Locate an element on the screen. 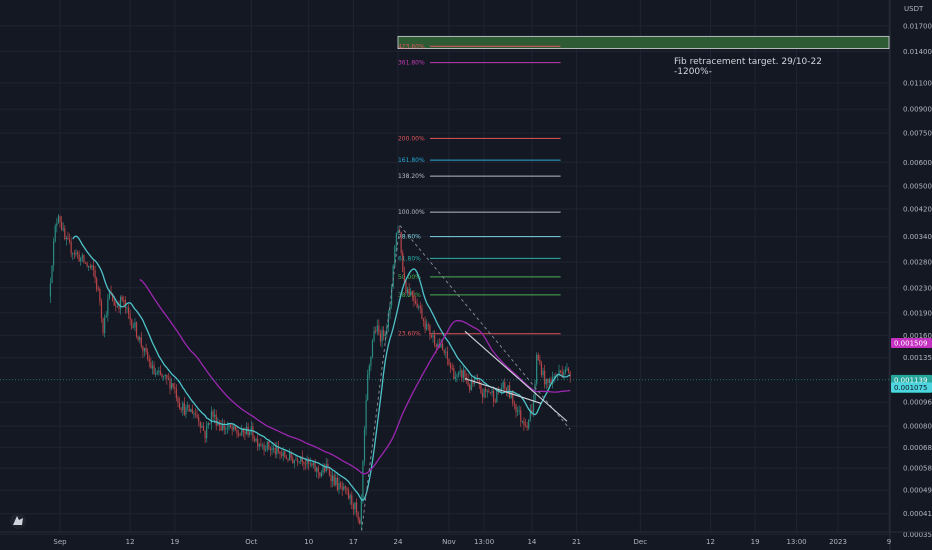 Image resolution: width=932 pixels, height=550 pixels. wedge-lower-line is located at coordinates (503, 391).